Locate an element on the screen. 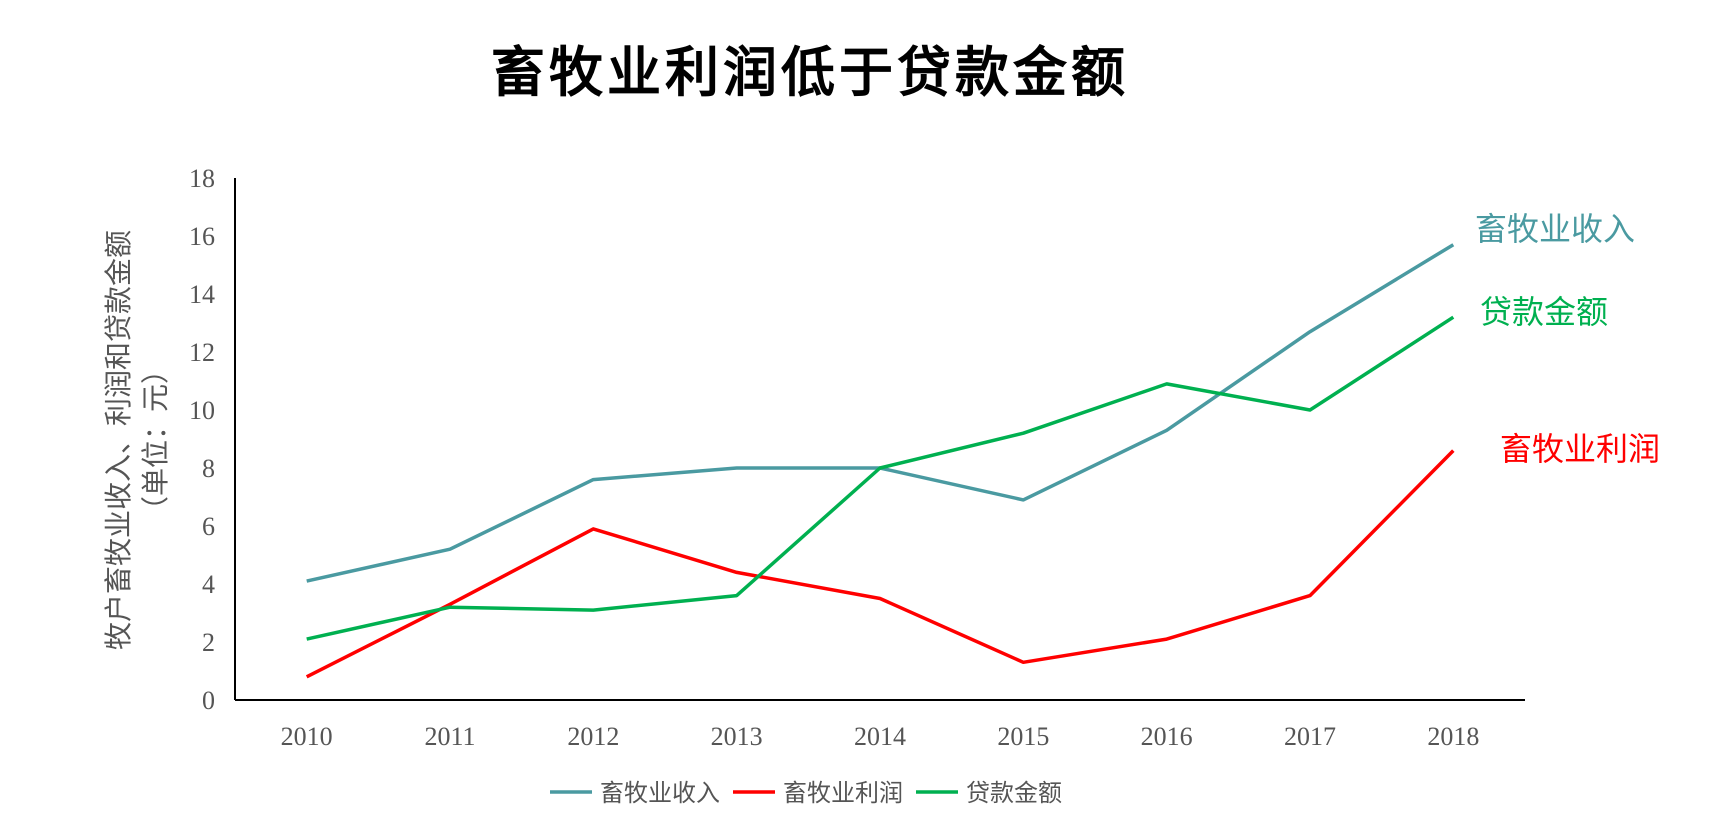 The height and width of the screenshot is (819, 1725). x-tick-label: 2011 is located at coordinates (449, 736).